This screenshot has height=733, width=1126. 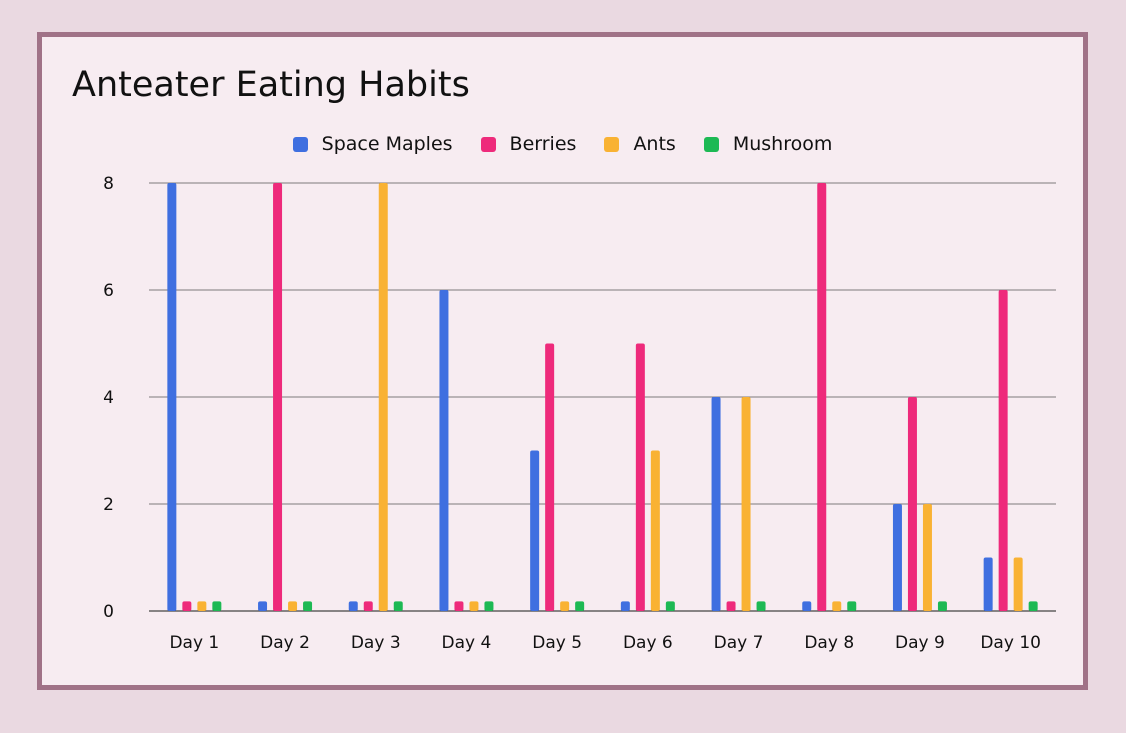 I want to click on y-tick-label: 4, so click(x=108, y=398).